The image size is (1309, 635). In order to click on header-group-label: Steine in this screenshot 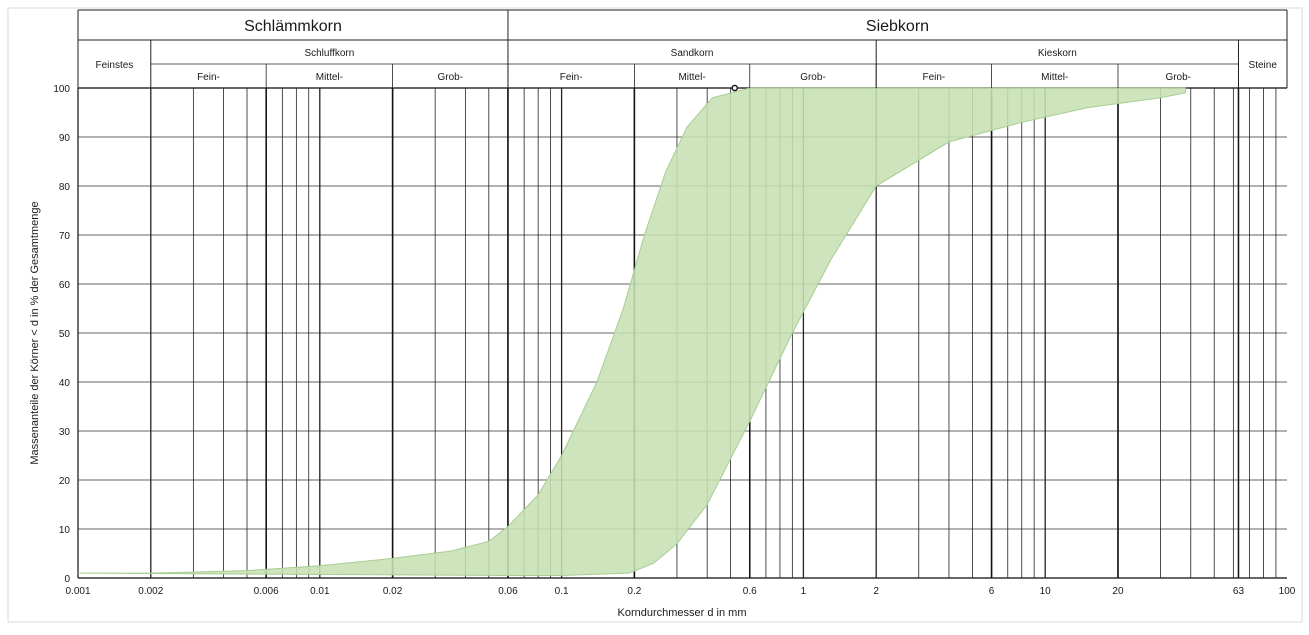, I will do `click(1263, 65)`.